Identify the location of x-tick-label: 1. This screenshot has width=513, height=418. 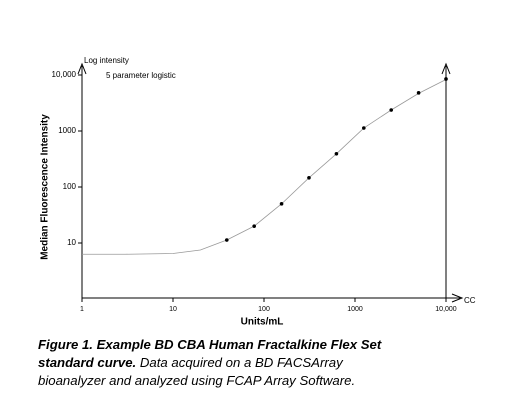
(82, 309).